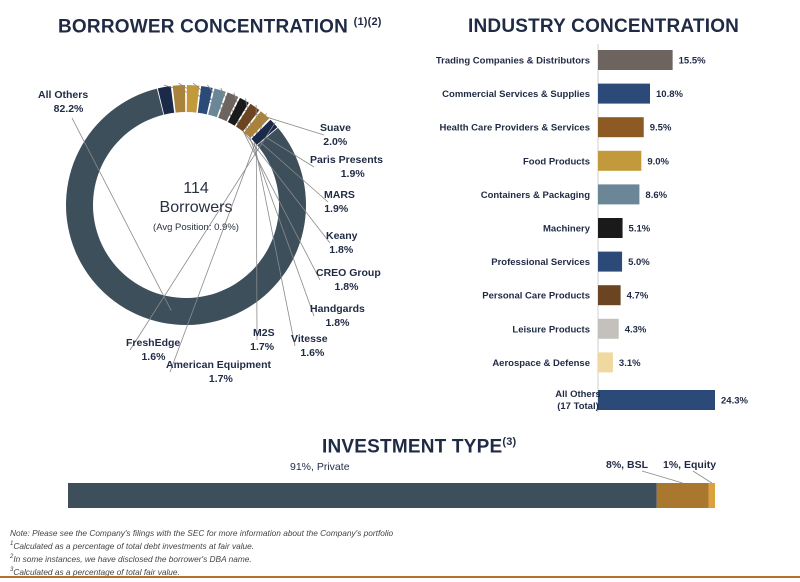 Image resolution: width=800 pixels, height=582 pixels. What do you see at coordinates (346, 160) in the screenshot?
I see `donut-label-name: Paris Presents` at bounding box center [346, 160].